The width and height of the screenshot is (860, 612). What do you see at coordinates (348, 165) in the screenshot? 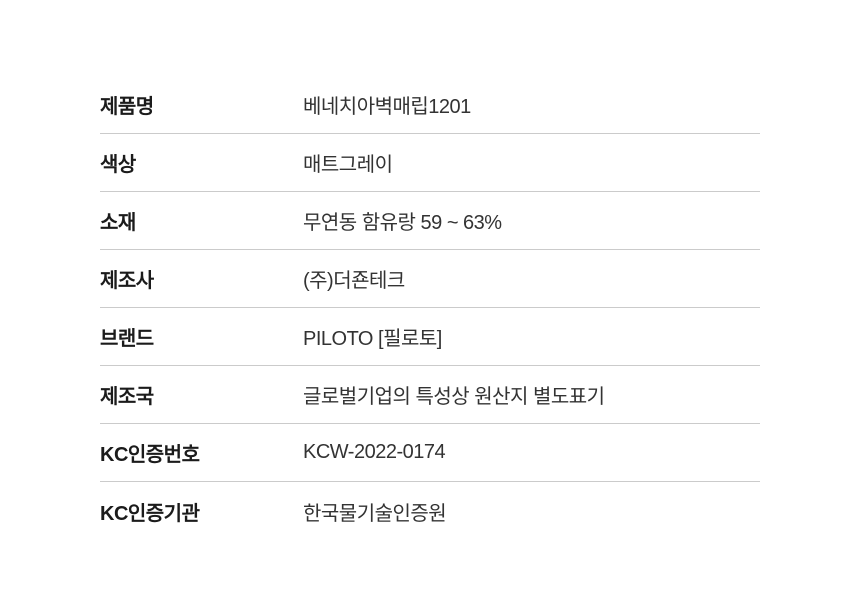
I see `spec-value: 매트그레이` at bounding box center [348, 165].